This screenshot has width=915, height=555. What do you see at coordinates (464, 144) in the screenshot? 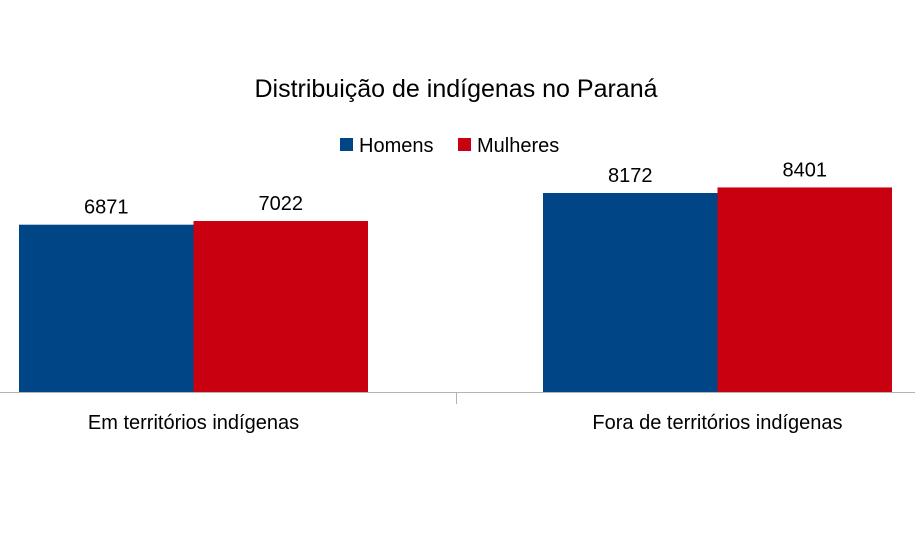
I see `legend-swatch-mulheres` at bounding box center [464, 144].